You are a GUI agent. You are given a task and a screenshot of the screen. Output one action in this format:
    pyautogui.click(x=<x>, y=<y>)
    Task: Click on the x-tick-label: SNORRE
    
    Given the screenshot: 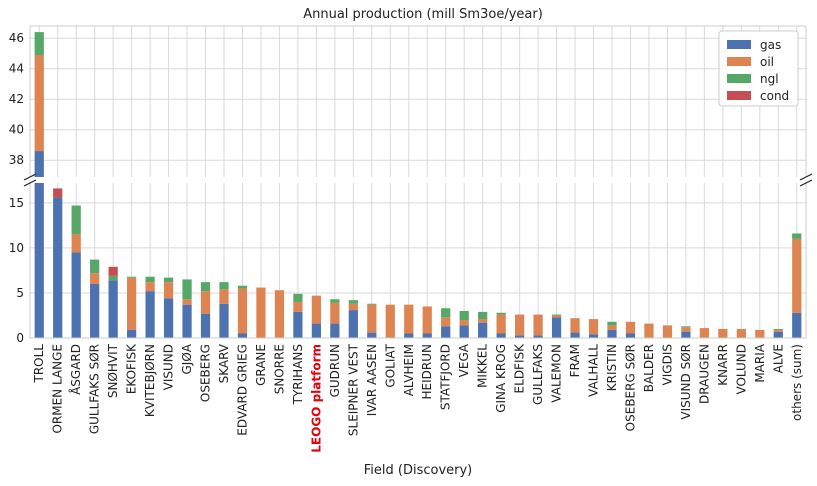 What is the action you would take?
    pyautogui.click(x=279, y=369)
    